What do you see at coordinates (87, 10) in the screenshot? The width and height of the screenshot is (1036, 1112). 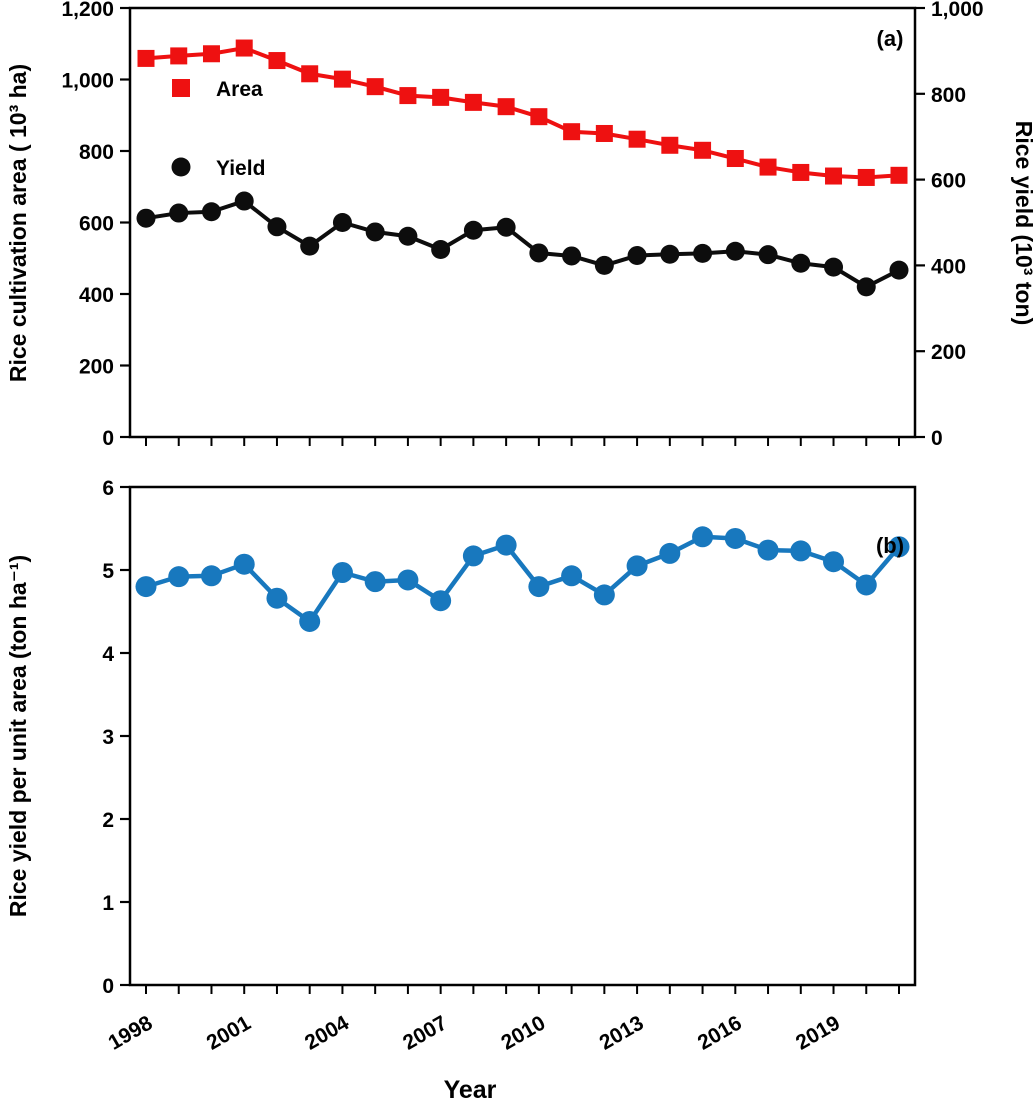 I see `svg-text: 1,200` at bounding box center [87, 10].